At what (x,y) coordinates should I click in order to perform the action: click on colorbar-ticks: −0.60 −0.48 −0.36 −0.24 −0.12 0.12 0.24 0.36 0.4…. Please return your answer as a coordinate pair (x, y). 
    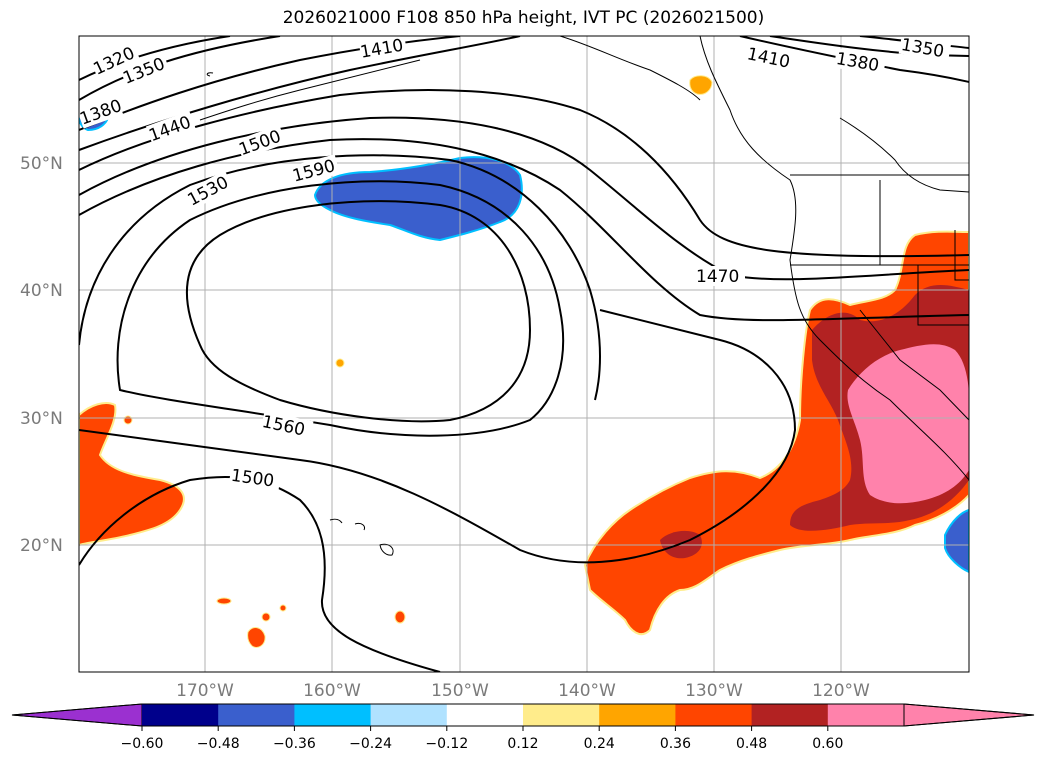
    Looking at the image, I should click on (482, 739).